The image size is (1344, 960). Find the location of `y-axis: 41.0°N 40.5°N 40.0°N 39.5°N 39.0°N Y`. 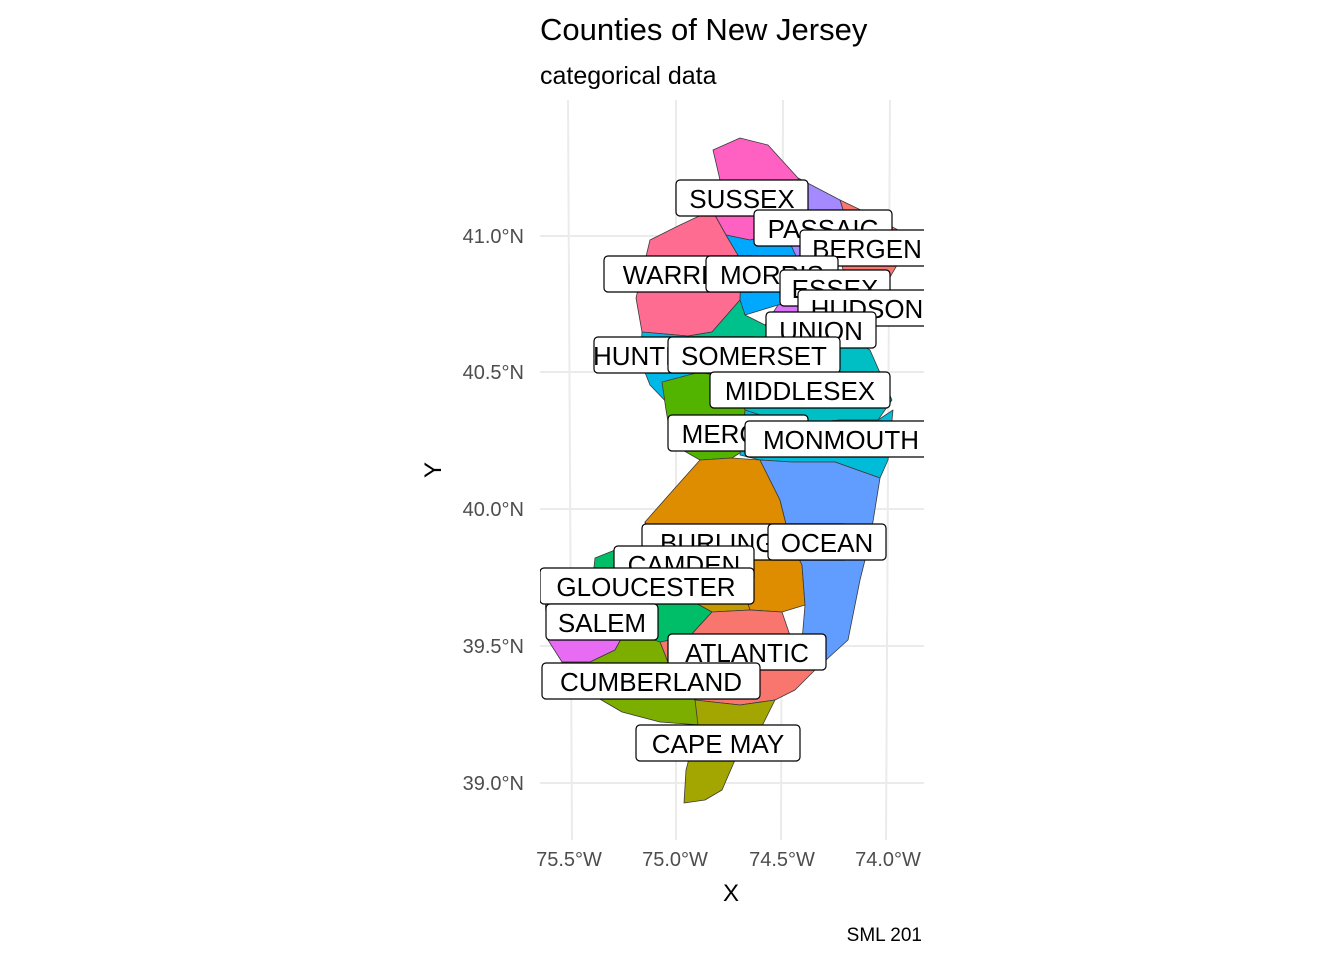

y-axis: 41.0°N 40.5°N 40.0°N 39.5°N 39.0°N Y is located at coordinates (472, 510).